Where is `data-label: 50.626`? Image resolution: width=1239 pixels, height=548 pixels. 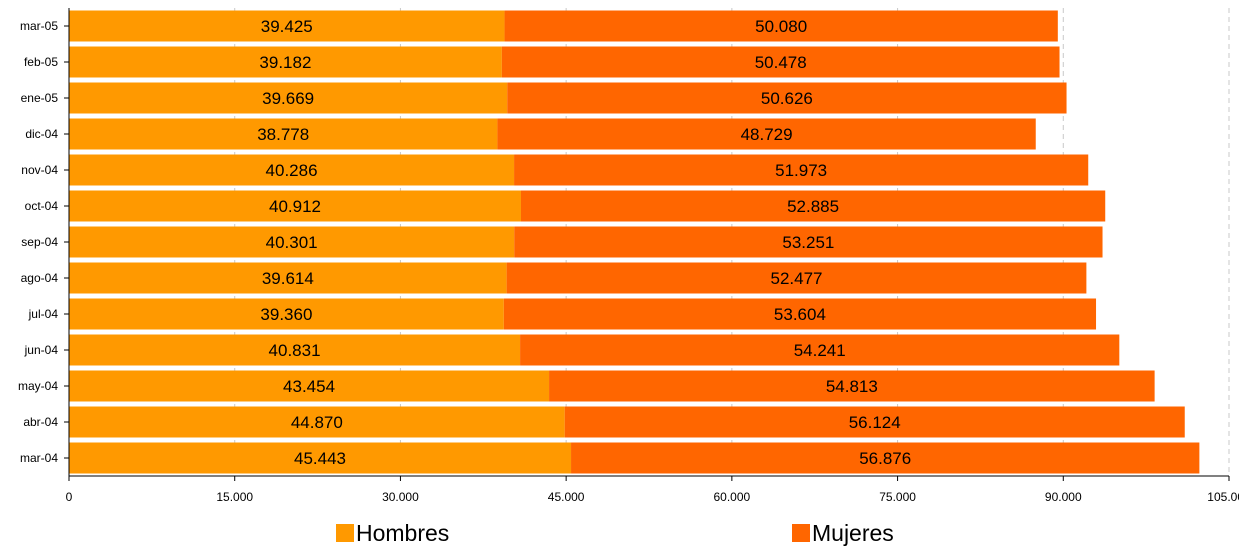
data-label: 50.626 is located at coordinates (787, 98).